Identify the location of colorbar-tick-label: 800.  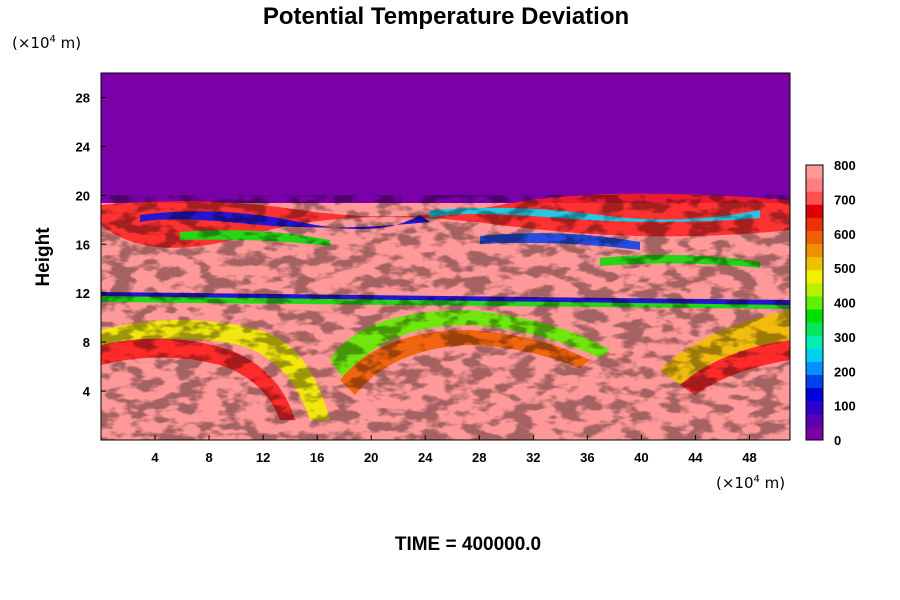
(845, 165).